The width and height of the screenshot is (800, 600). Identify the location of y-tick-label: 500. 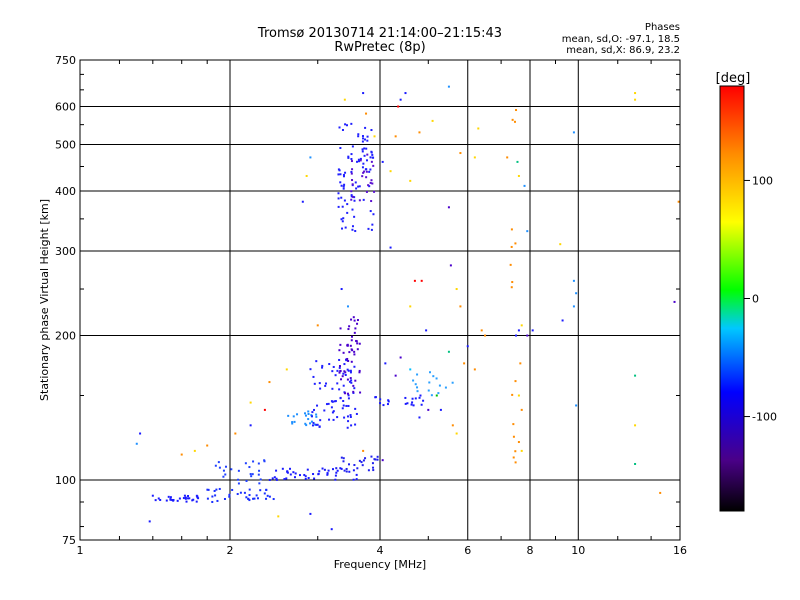
(65, 145).